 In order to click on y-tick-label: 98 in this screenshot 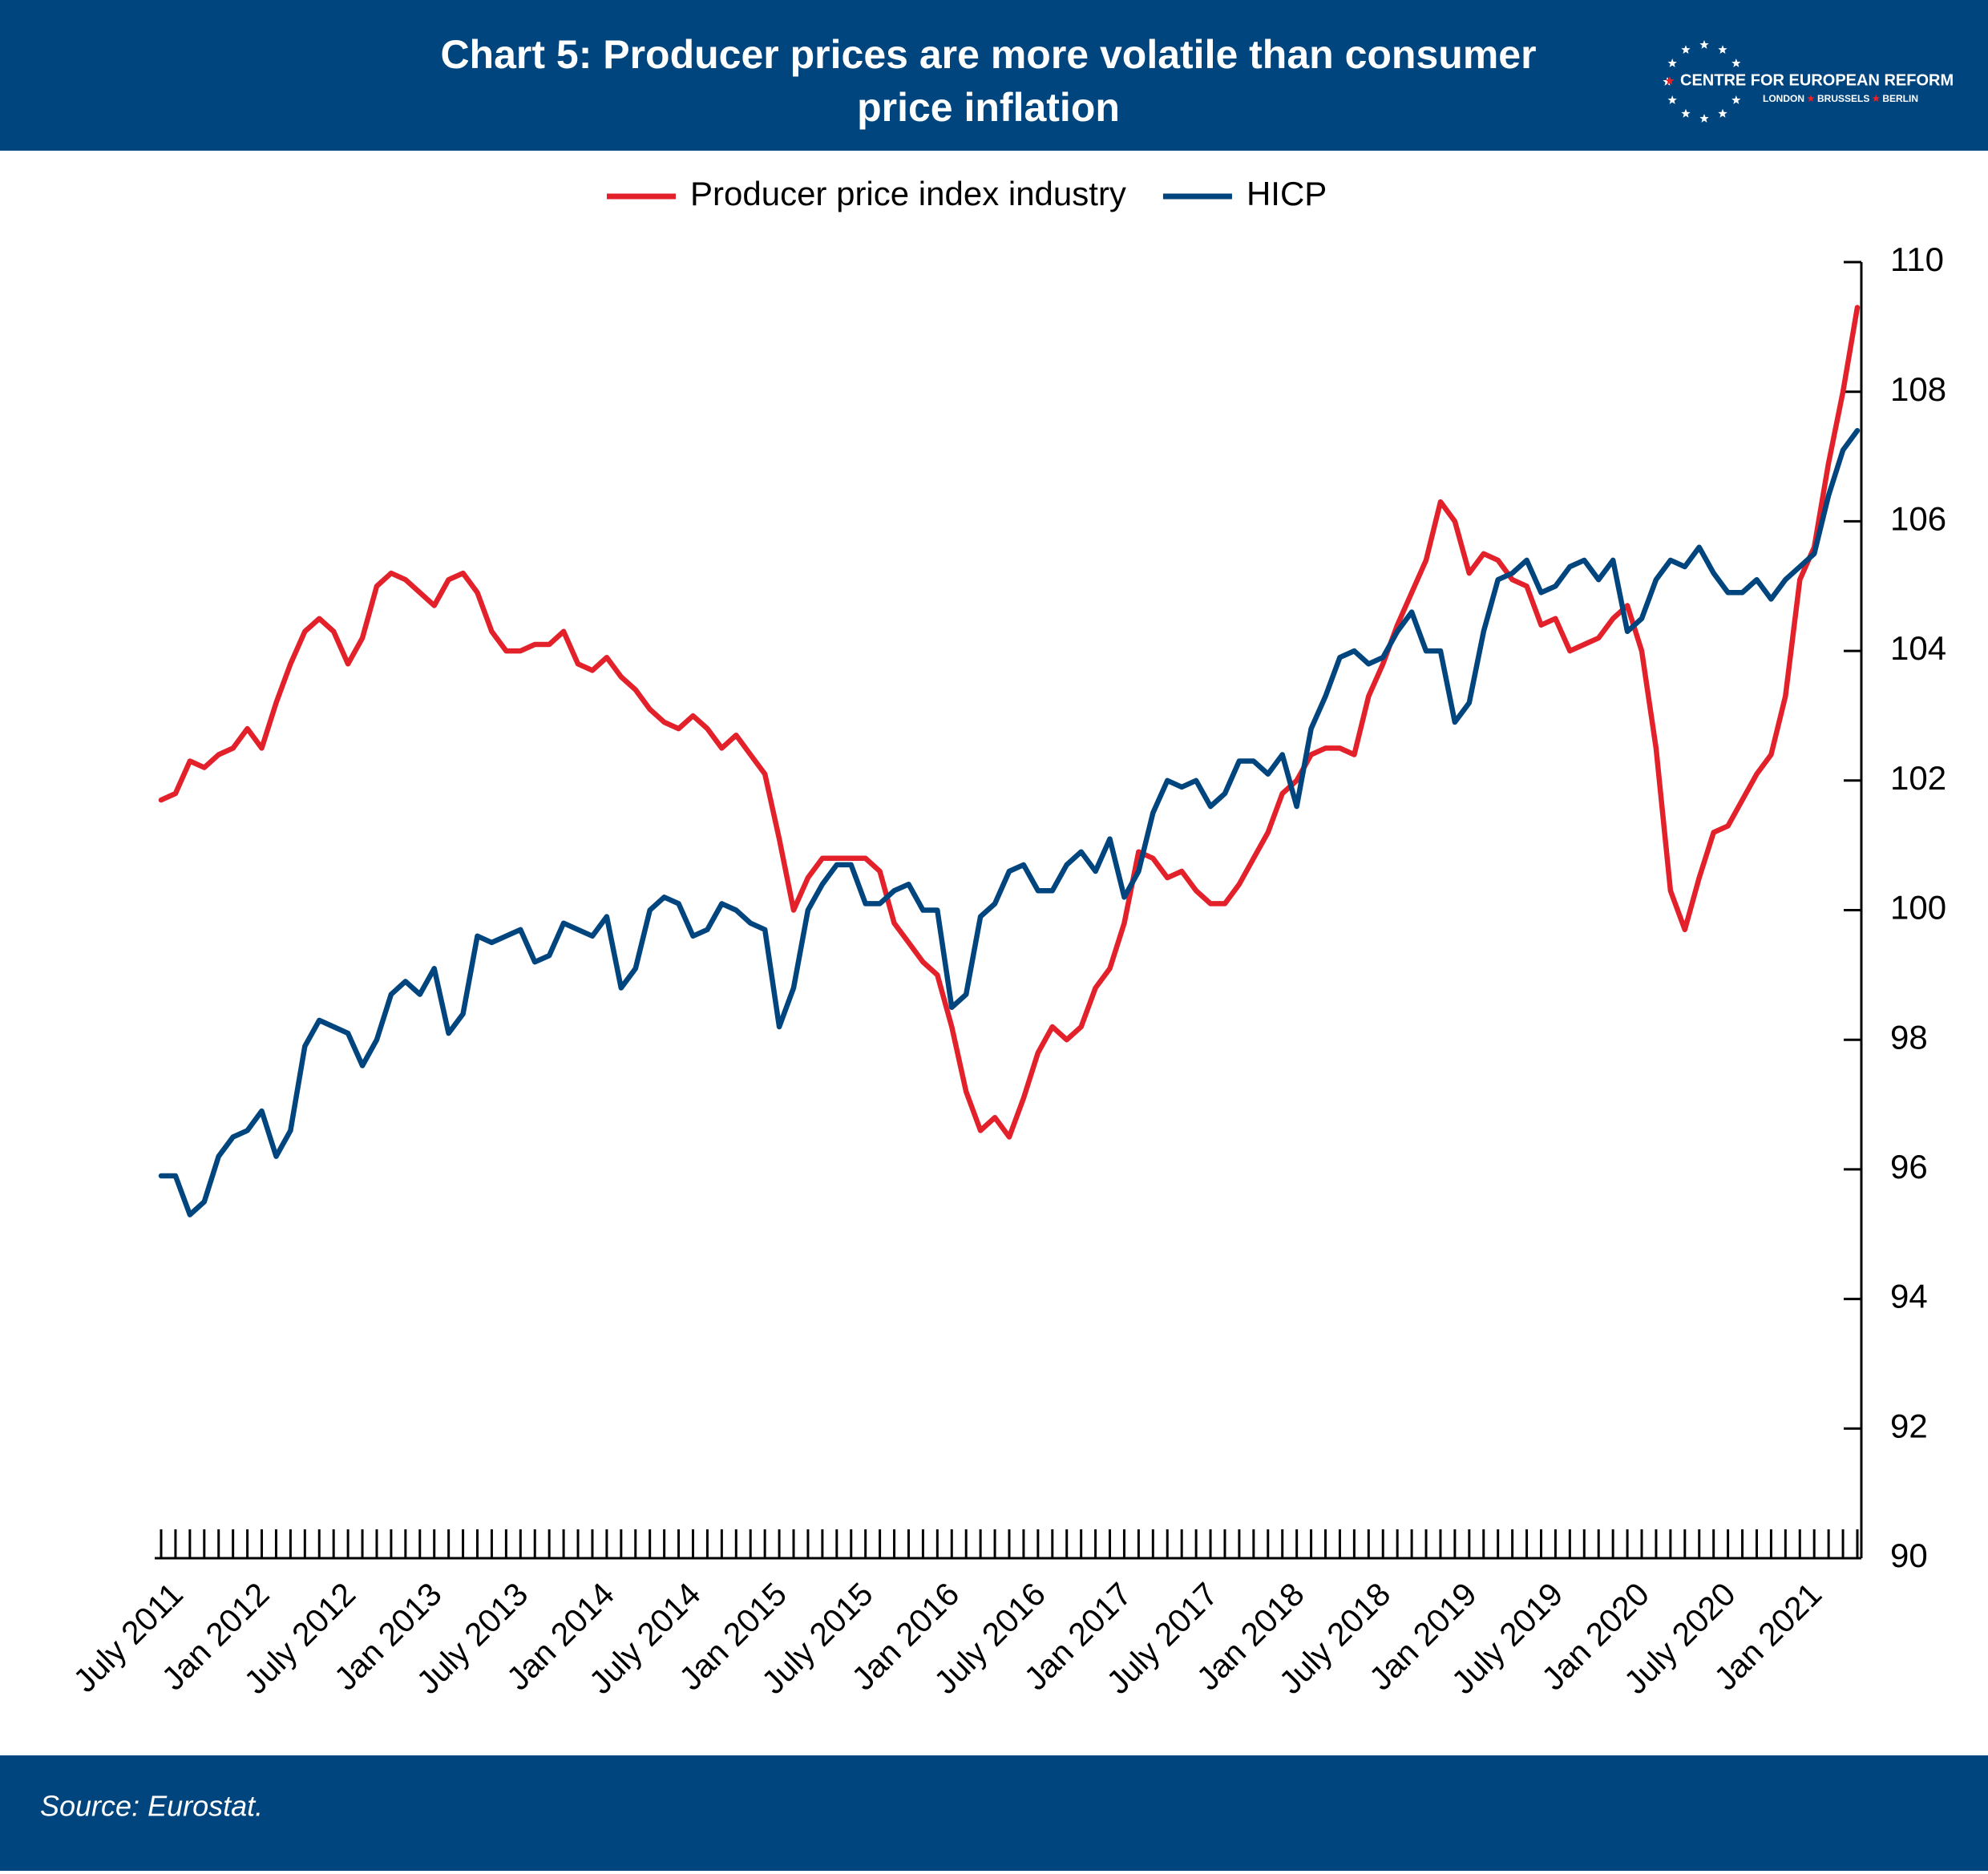, I will do `click(1909, 1037)`.